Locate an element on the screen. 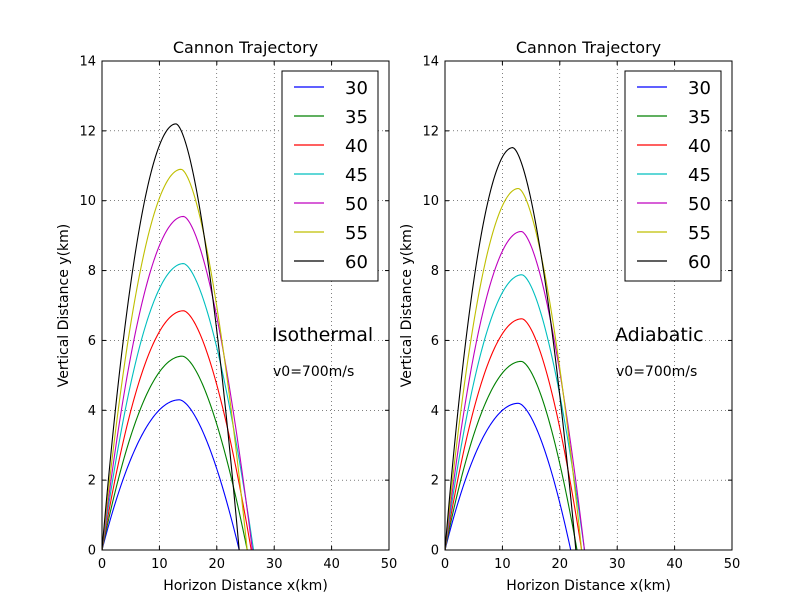  annotation-model: Isothermal is located at coordinates (322, 335).